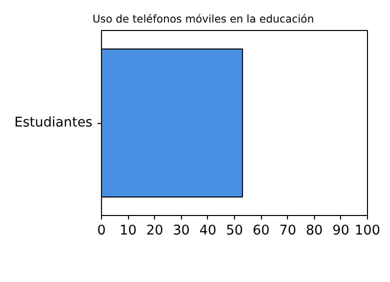 The width and height of the screenshot is (390, 282). Describe the element at coordinates (341, 231) in the screenshot. I see `x-tick-label: 90` at that location.